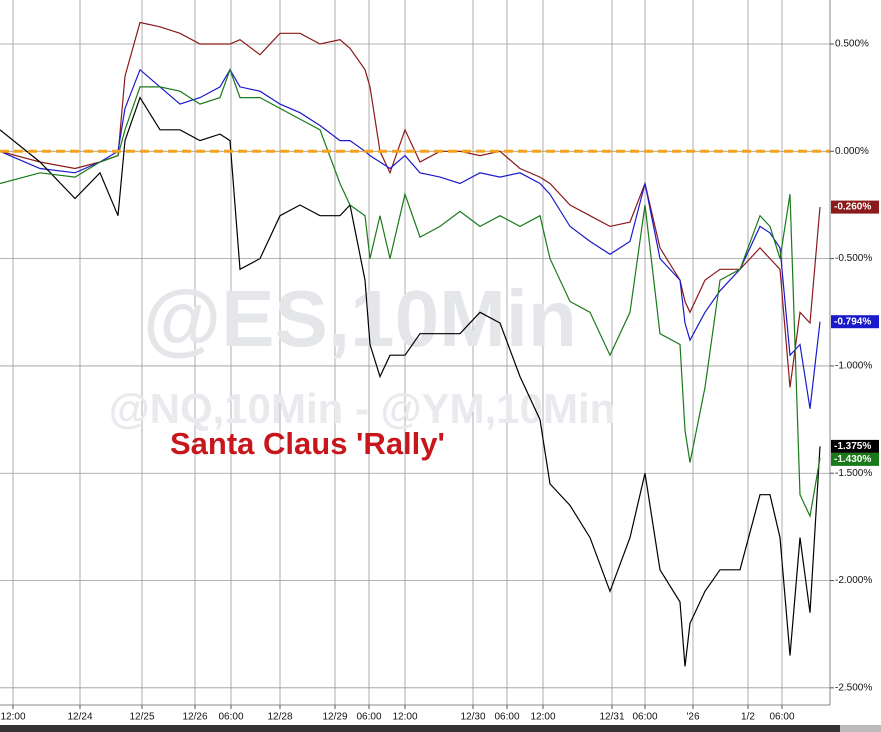  I want to click on y-tick-label: -1.000%, so click(853, 366).